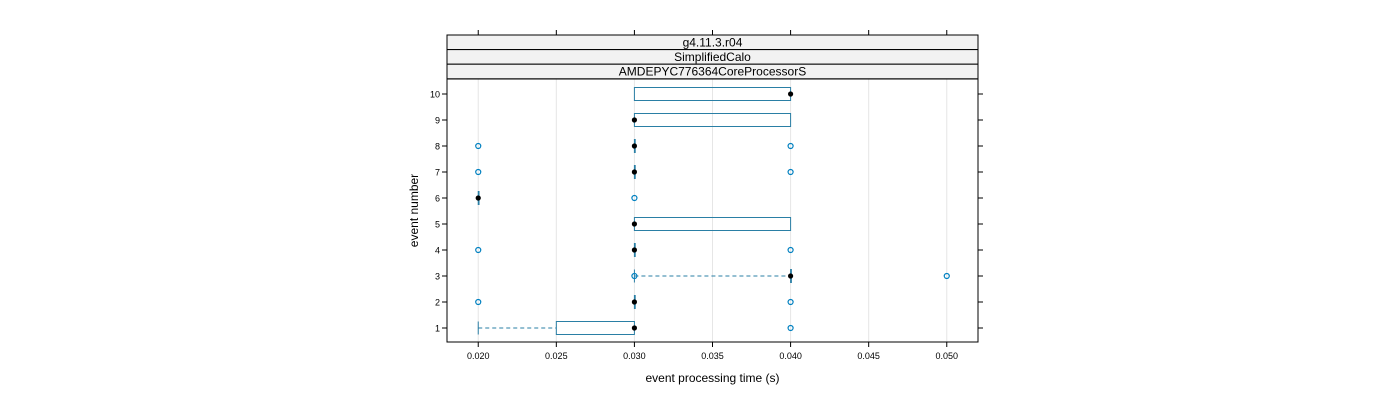 The width and height of the screenshot is (1400, 400). What do you see at coordinates (478, 356) in the screenshot?
I see `x-tick-label: 0.020` at bounding box center [478, 356].